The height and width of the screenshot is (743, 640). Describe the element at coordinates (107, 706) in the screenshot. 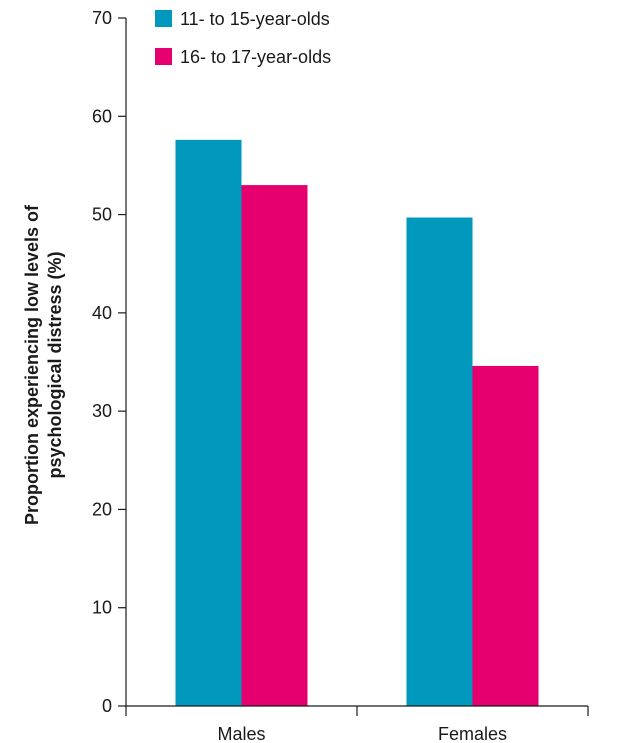

I see `y-tick-label: 0` at that location.